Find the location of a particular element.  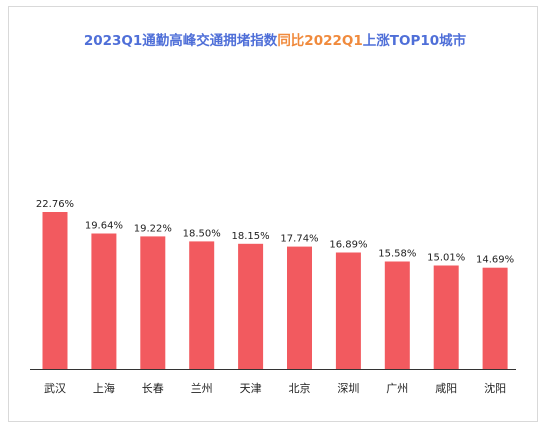

chart-title-part-1: 2023Q1通勤高峰交通拥堵指数 is located at coordinates (180, 41).